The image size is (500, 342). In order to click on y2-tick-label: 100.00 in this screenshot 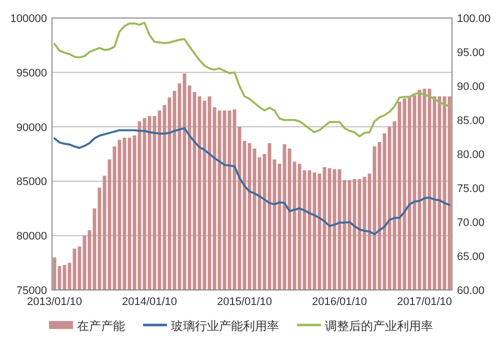, I will do `click(474, 19)`.